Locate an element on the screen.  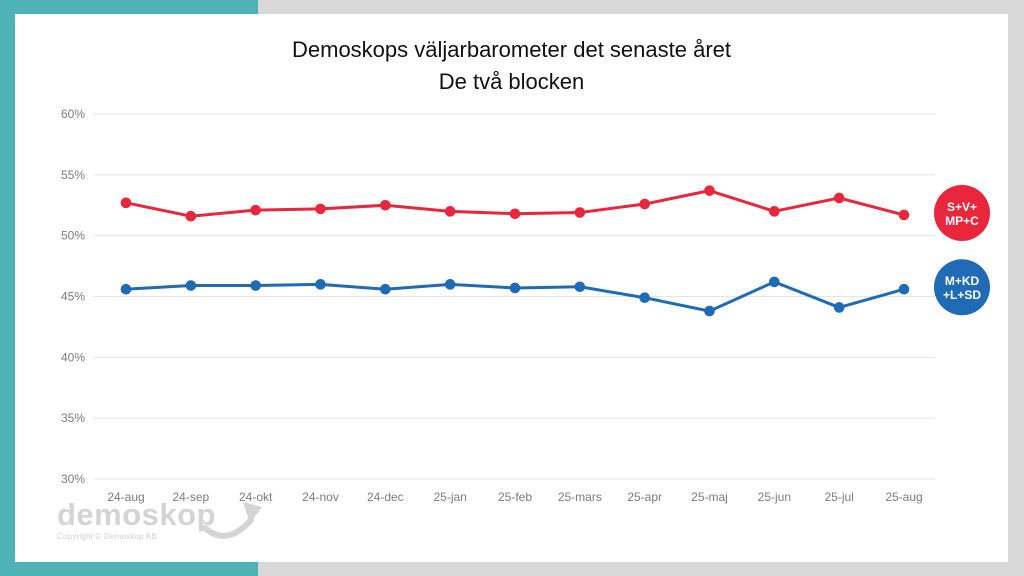
data-point-M+KD+L+SD-25-jan is located at coordinates (450, 284).